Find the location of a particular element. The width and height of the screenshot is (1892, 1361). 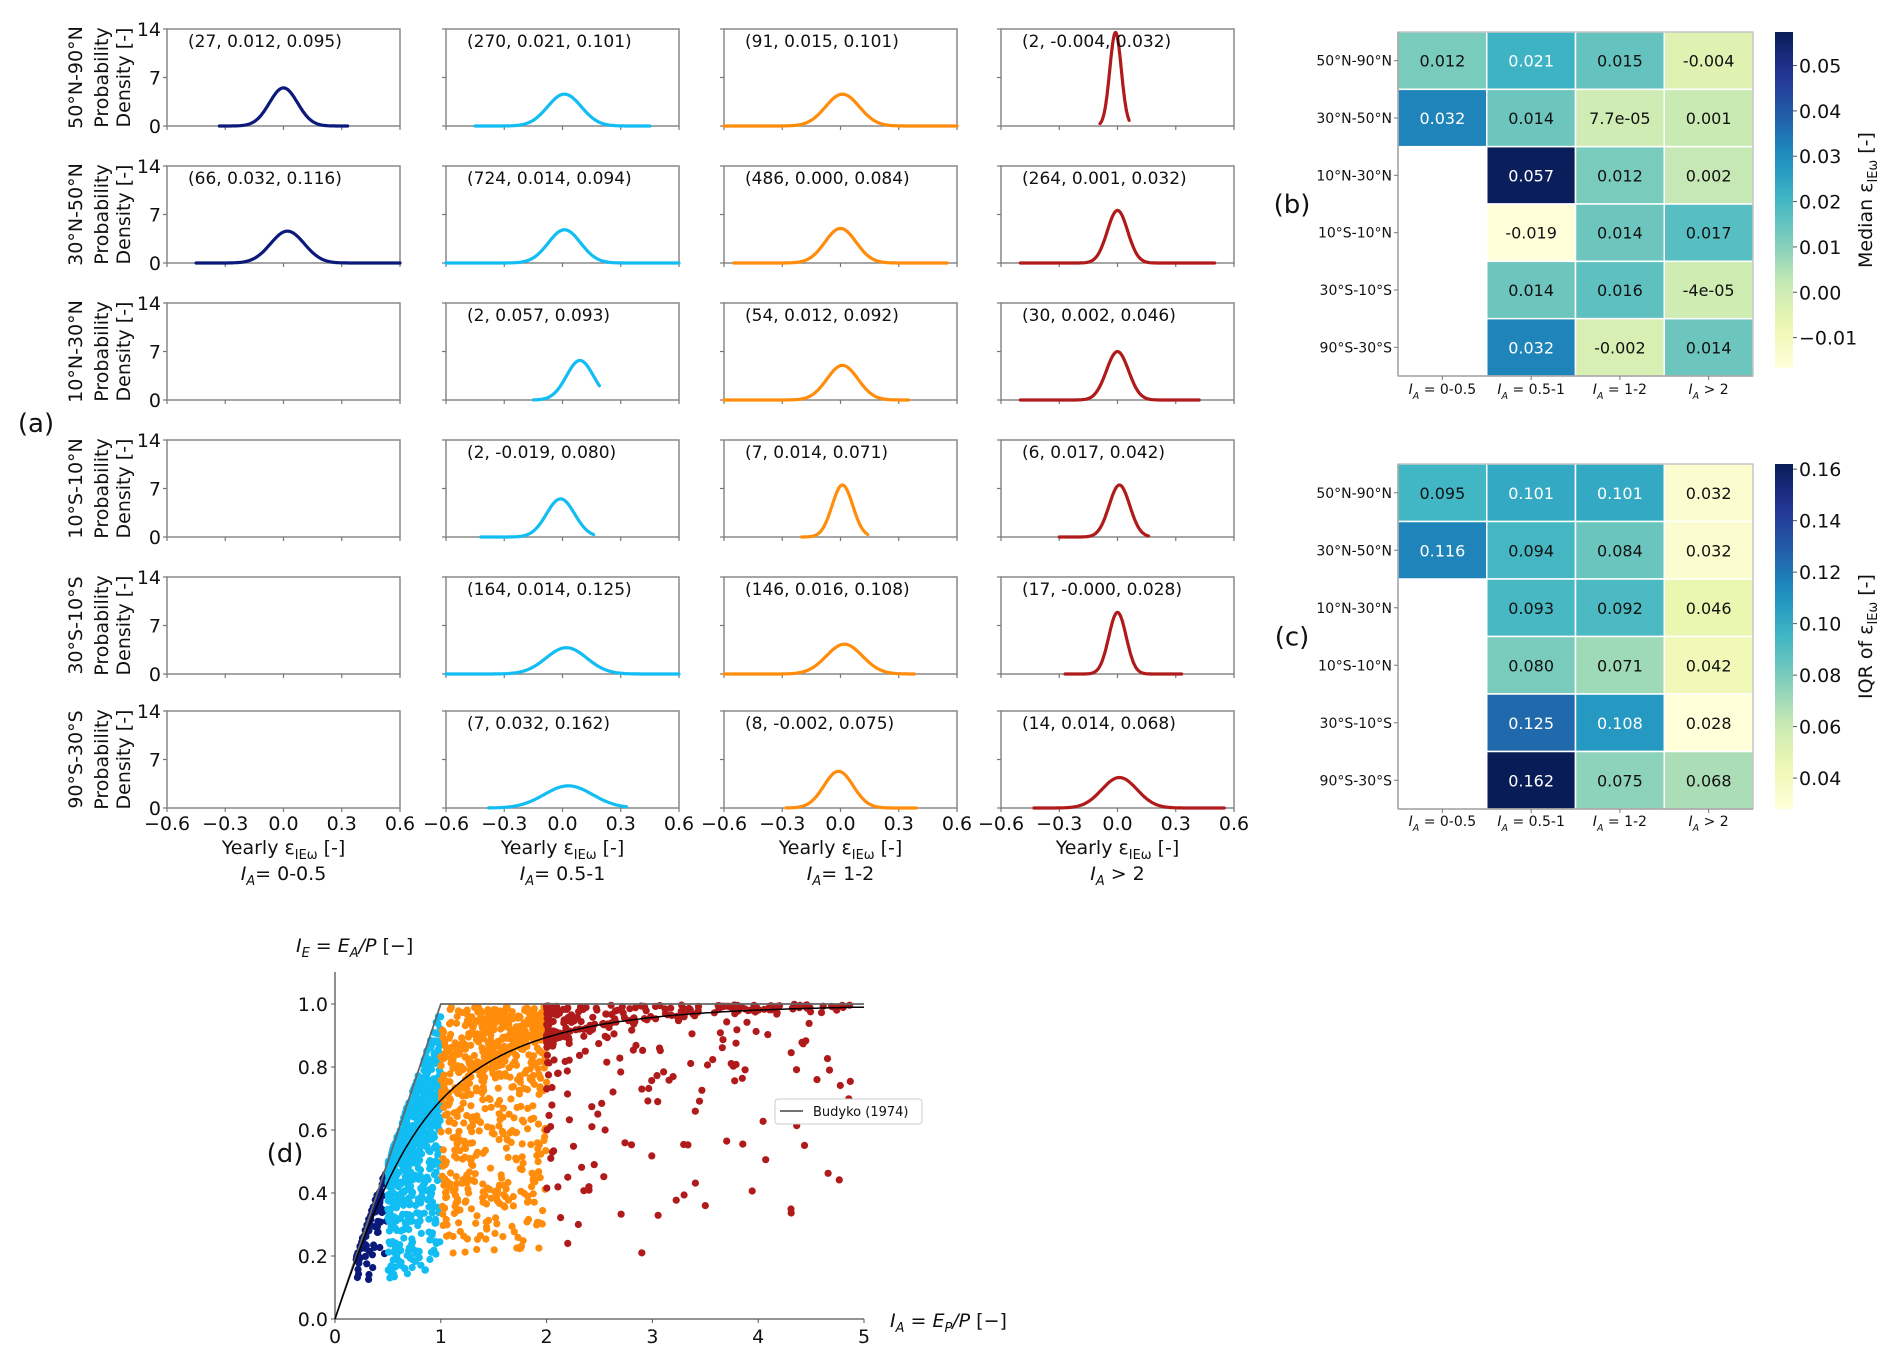

cell-annotation: (7, 0.014, 0.071) is located at coordinates (816, 453).